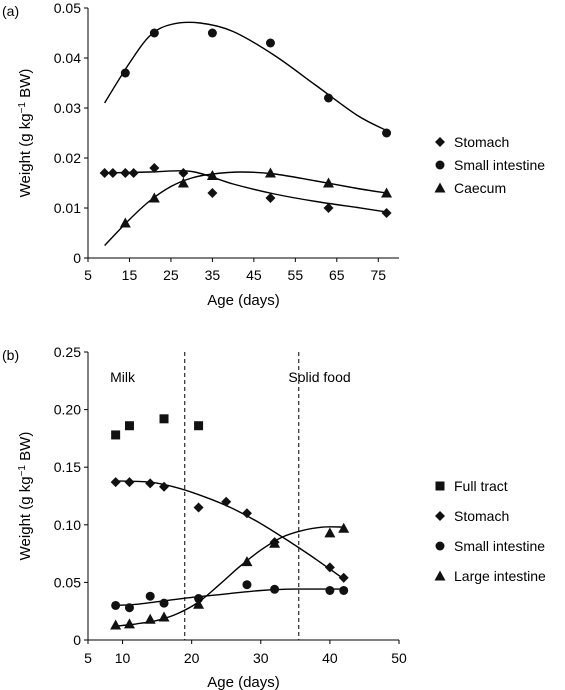 This screenshot has width=565, height=690. Describe the element at coordinates (480, 188) in the screenshot. I see `legend-label-caecum: Caecum` at that location.